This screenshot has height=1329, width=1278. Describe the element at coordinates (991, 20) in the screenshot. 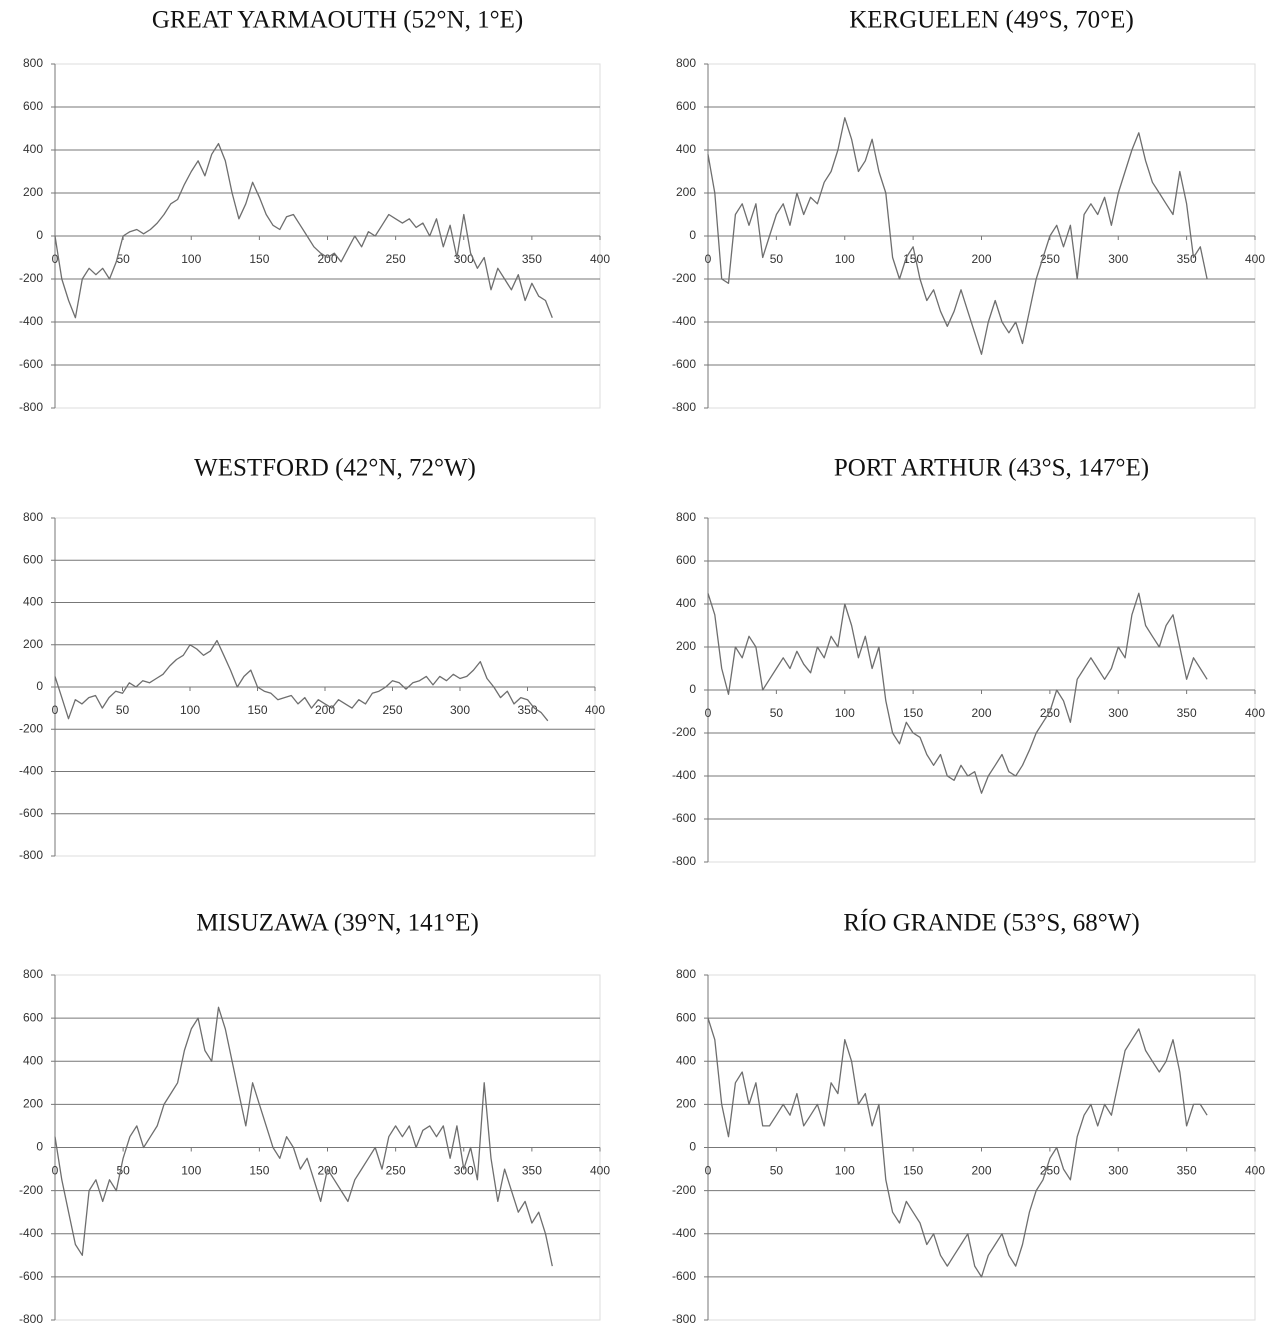

I see `chart-title: KERGUELEN (49°S, 70°E)` at that location.